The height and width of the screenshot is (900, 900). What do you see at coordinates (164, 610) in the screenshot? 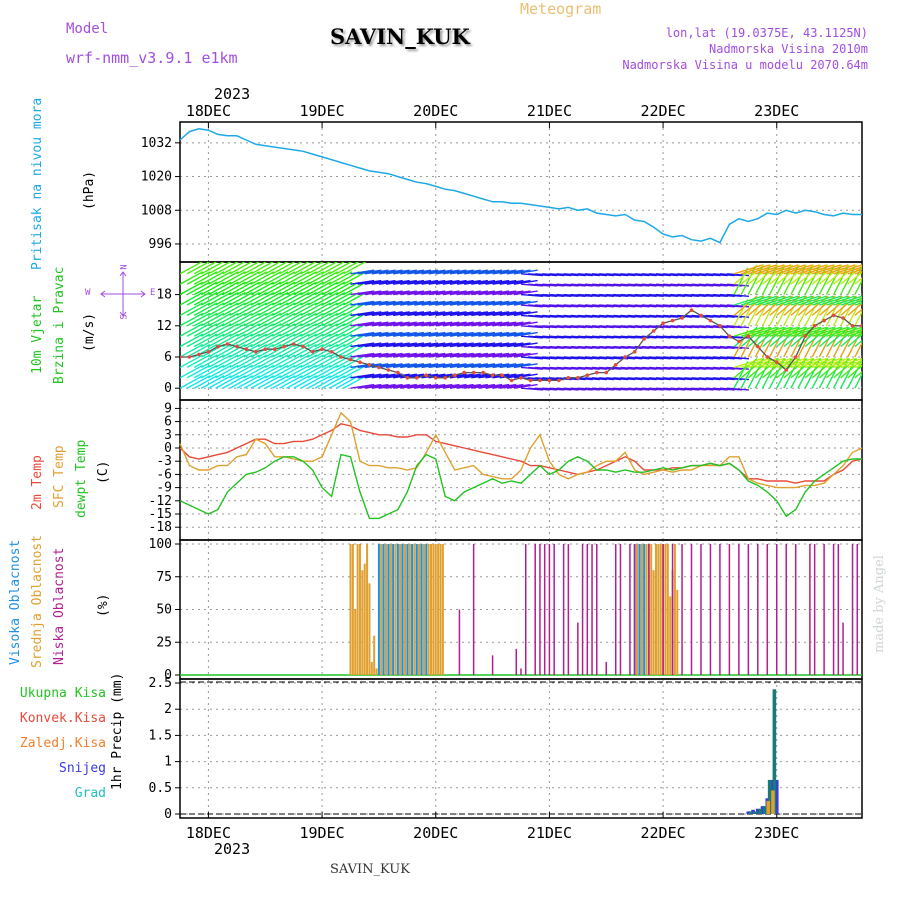
I see `y-tick-label: 50` at bounding box center [164, 610].